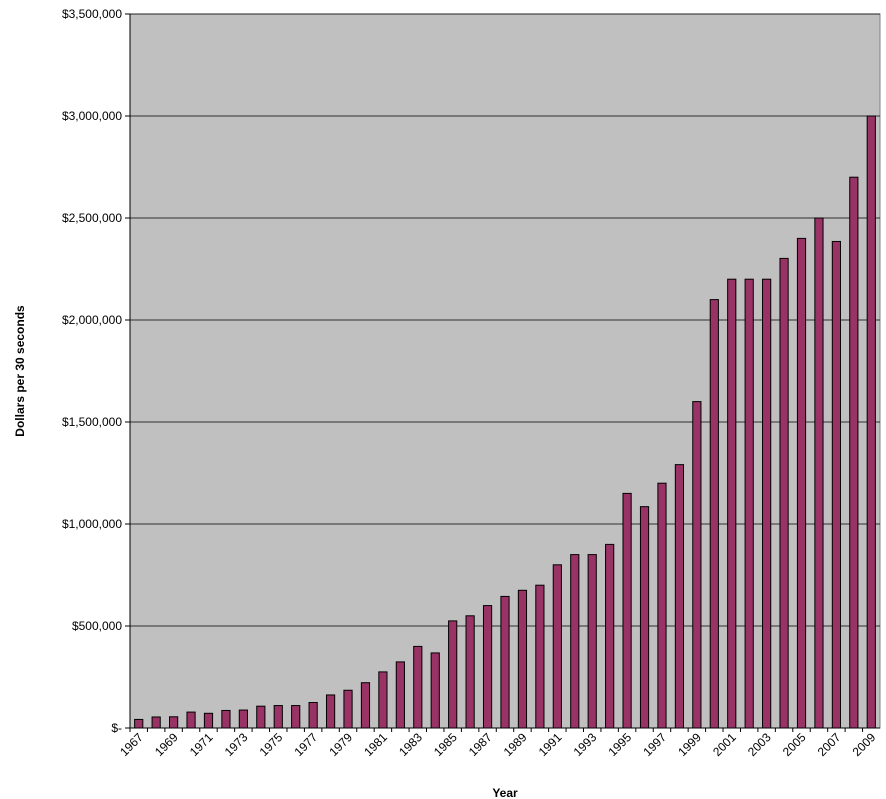  Describe the element at coordinates (139, 723) in the screenshot. I see `bar-1967` at that location.